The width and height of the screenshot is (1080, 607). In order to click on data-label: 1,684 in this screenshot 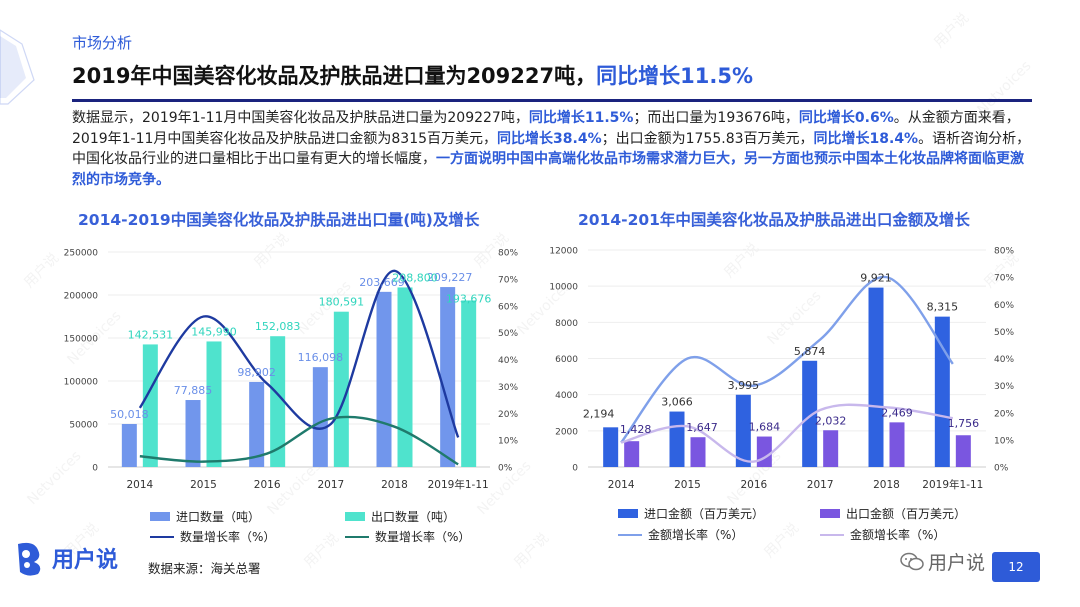, I will do `click(765, 427)`.